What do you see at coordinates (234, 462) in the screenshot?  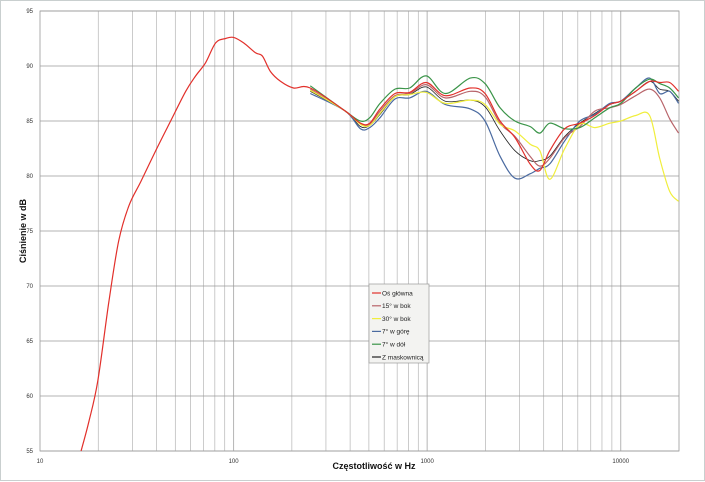 I see `x-tick-label: 100` at bounding box center [234, 462].